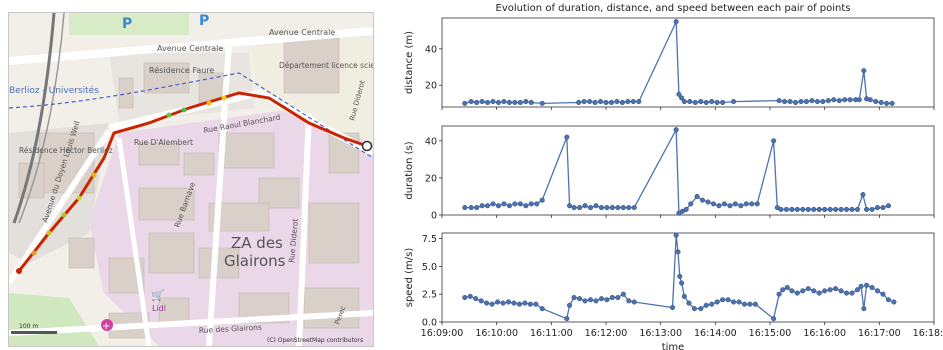  I want to click on park-strip, so click(129, 24).